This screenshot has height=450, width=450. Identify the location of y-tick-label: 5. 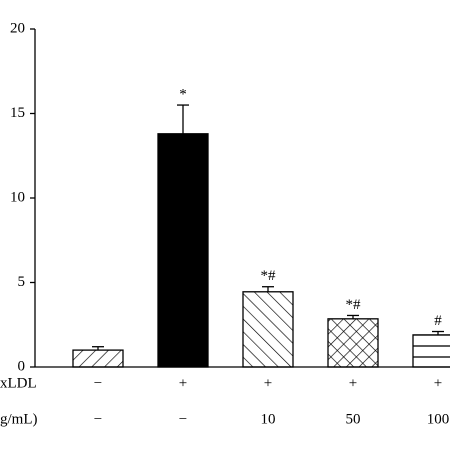
(22, 282).